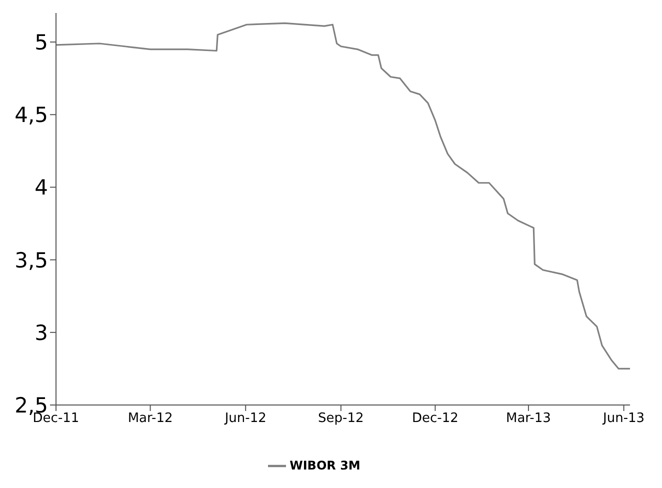 Image resolution: width=662 pixels, height=488 pixels. What do you see at coordinates (325, 465) in the screenshot?
I see `legend-label: WIBOR 3M` at bounding box center [325, 465].